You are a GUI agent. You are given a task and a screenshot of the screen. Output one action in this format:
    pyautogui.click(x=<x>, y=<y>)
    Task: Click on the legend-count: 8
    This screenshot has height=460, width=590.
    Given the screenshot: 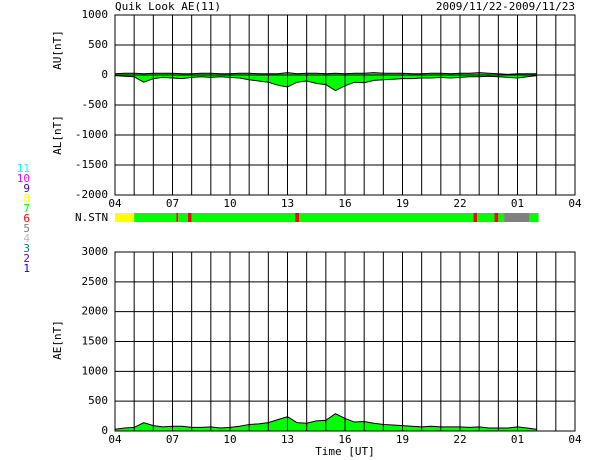 What is the action you would take?
    pyautogui.click(x=26, y=198)
    